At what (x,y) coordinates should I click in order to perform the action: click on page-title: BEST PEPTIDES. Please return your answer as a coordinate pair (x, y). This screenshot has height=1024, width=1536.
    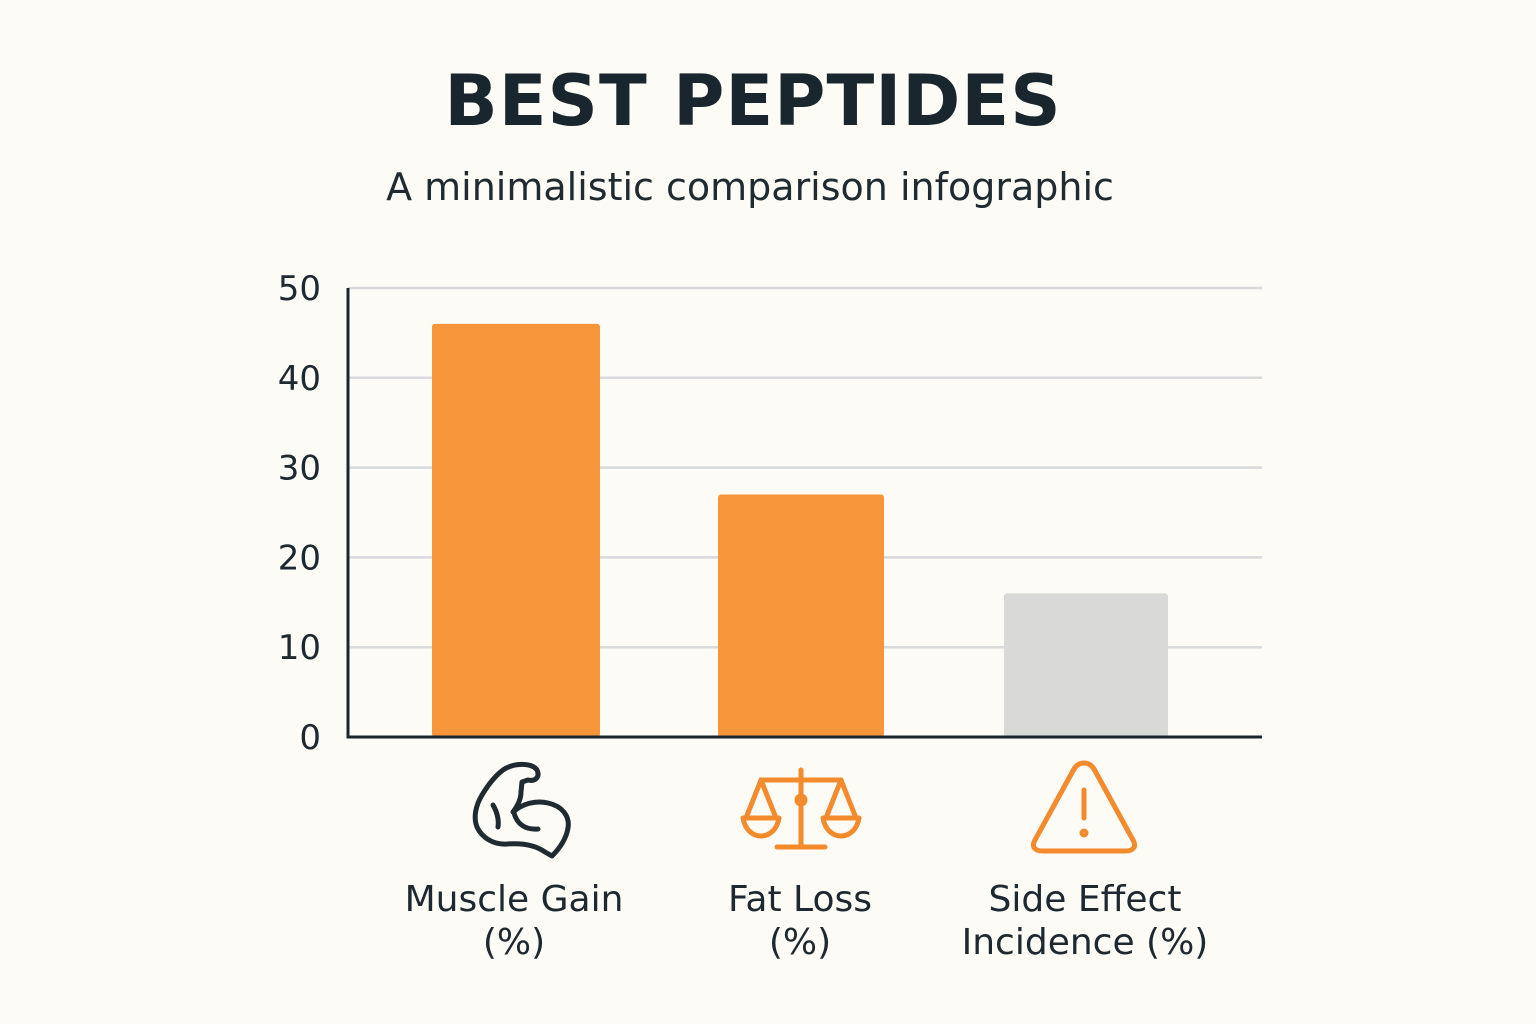
    Looking at the image, I should click on (753, 101).